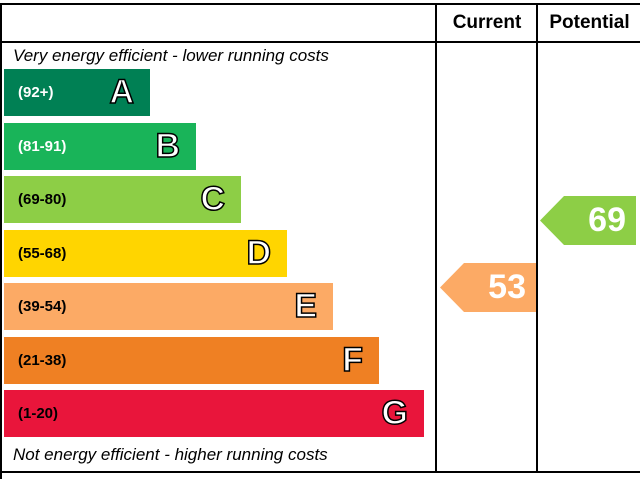 The image size is (640, 479). I want to click on band-d: (55-68) D, so click(145, 253).